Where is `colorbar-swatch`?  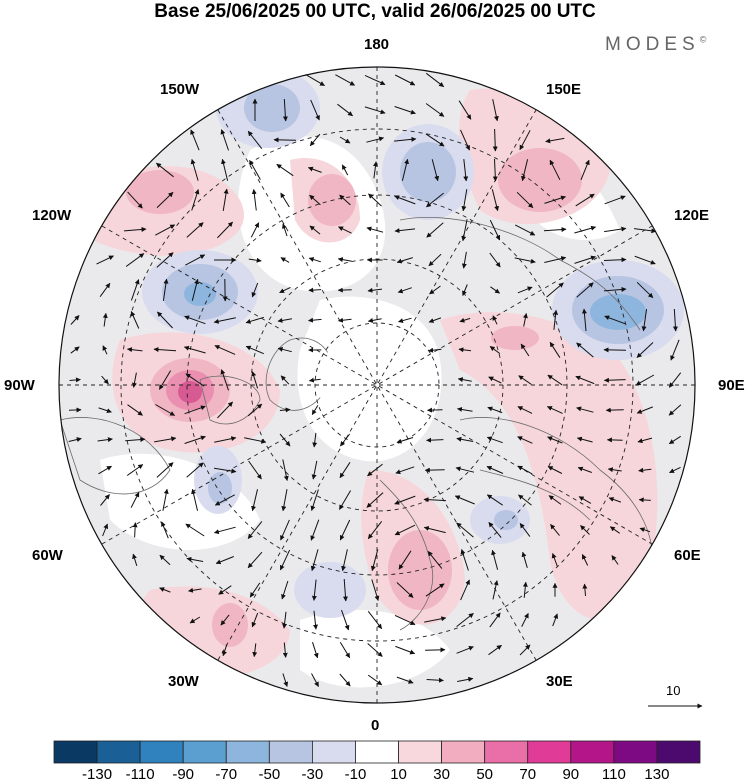
colorbar-swatch is located at coordinates (635, 752).